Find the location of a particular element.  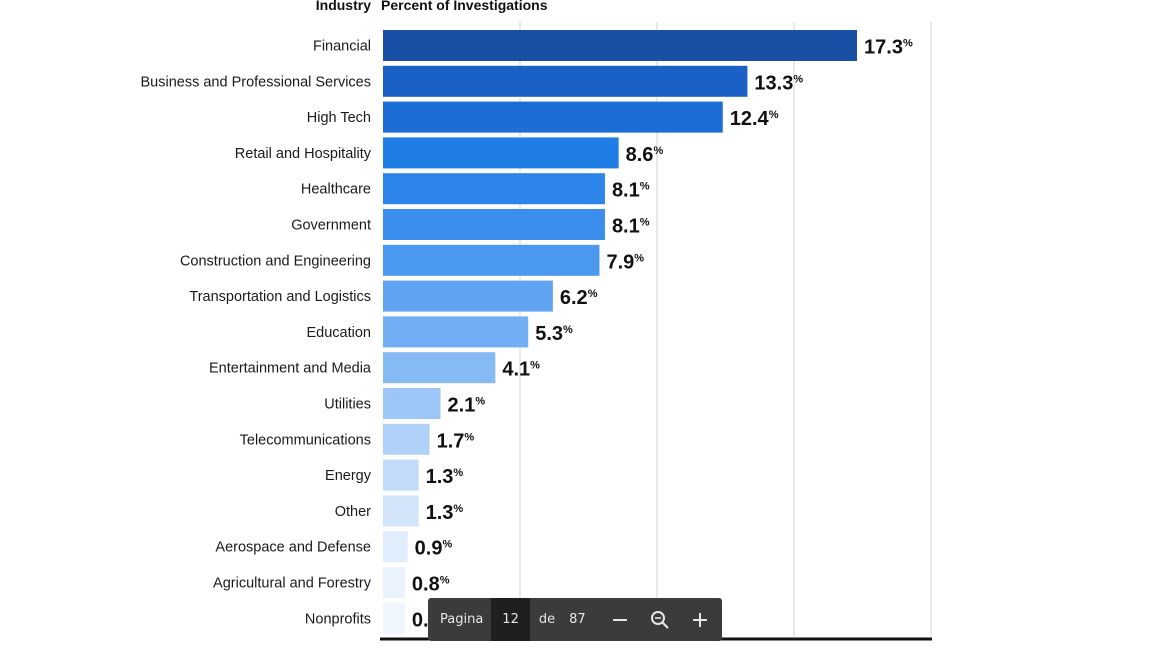

value-label: 12.4% is located at coordinates (754, 119).